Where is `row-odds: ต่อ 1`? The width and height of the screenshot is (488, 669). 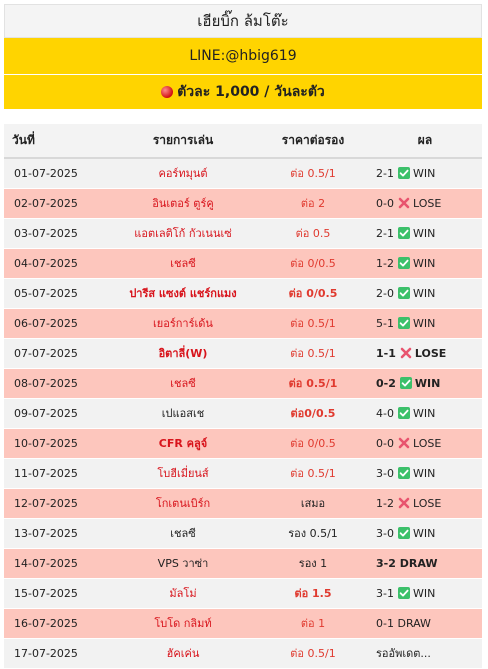 row-odds: ต่อ 1 is located at coordinates (313, 623).